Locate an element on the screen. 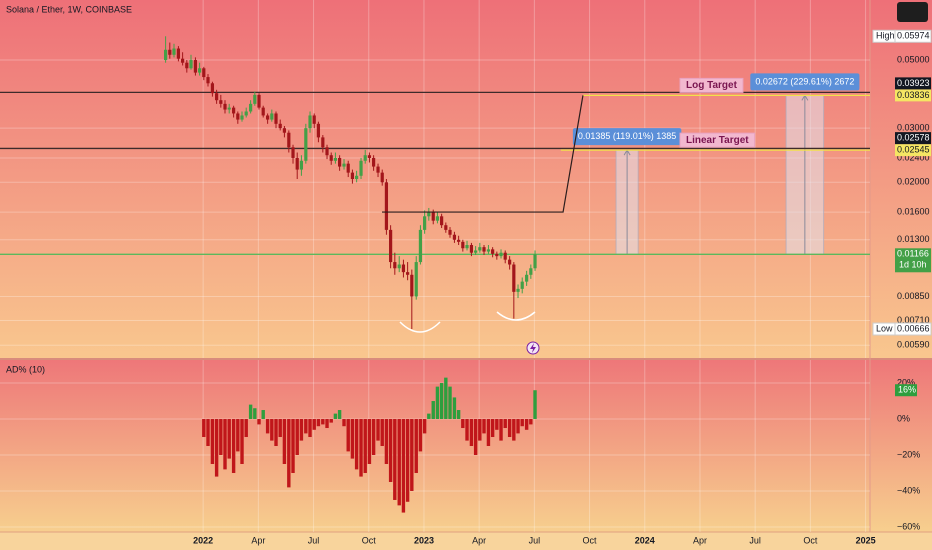  price-tag is located at coordinates (913, 329).